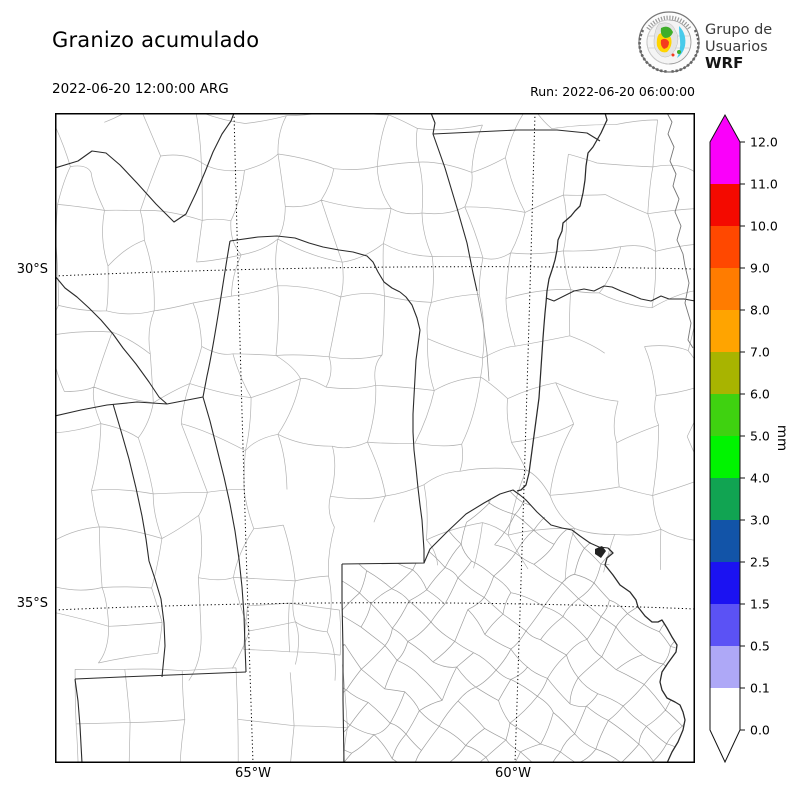  I want to click on colorbar-tick-label: 12.0, so click(764, 142).